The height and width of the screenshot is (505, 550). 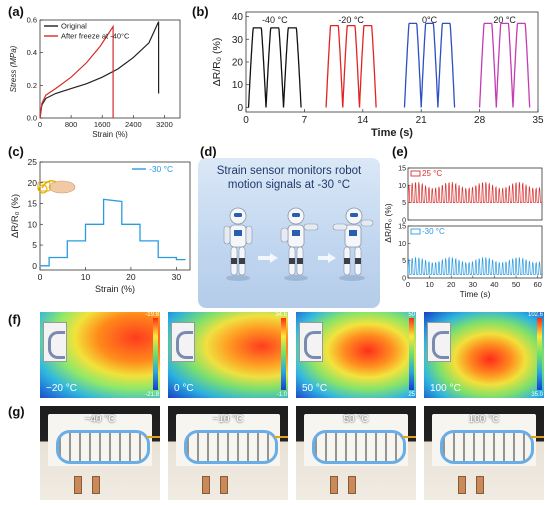 I want to click on thermal-scale-max: 50, so click(x=411, y=315).